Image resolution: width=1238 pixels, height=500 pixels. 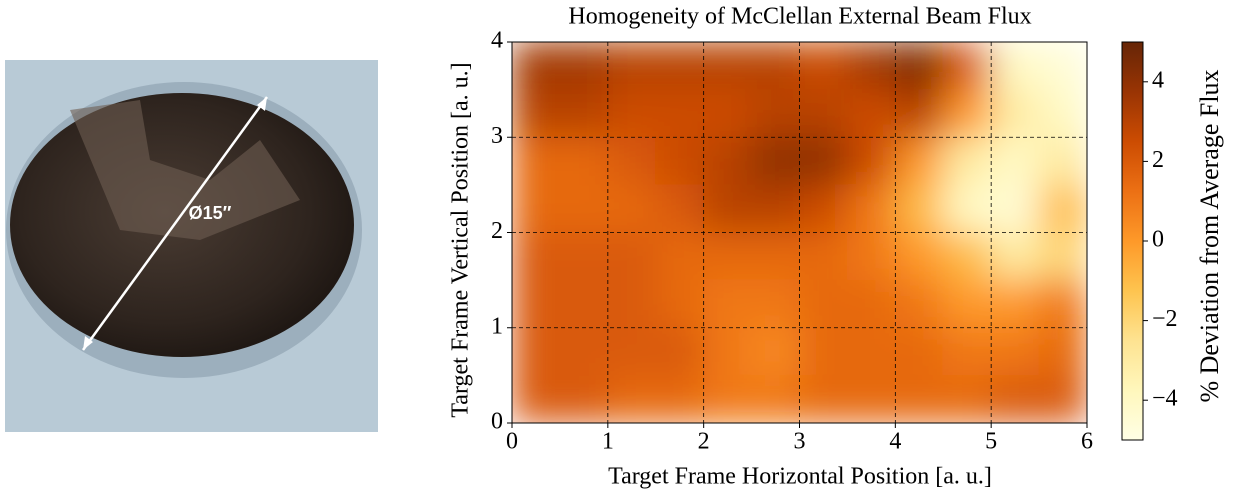 I want to click on y-axis-label: Target Frame Vertical Position [a. u.], so click(x=461, y=239).